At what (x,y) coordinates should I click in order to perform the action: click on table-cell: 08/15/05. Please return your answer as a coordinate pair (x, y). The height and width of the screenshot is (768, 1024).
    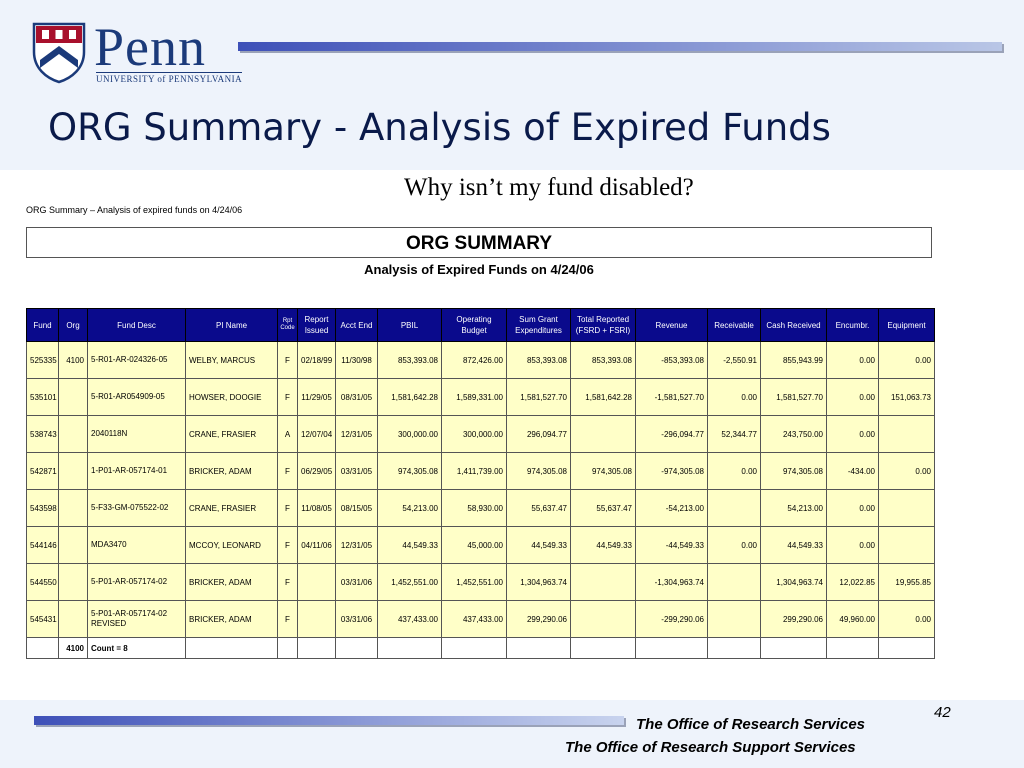
    Looking at the image, I should click on (356, 508).